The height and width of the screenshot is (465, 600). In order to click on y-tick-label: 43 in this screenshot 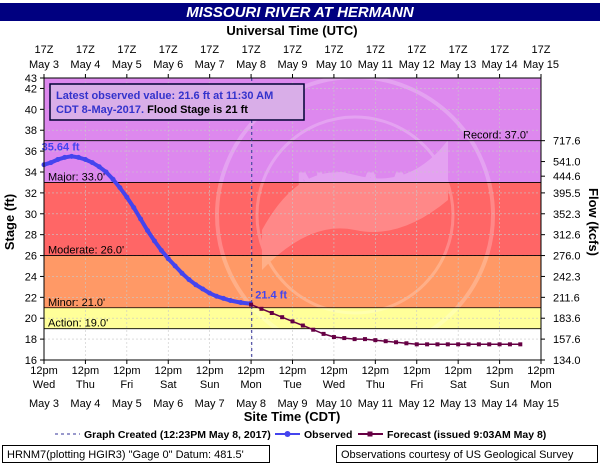, I will do `click(31, 79)`.